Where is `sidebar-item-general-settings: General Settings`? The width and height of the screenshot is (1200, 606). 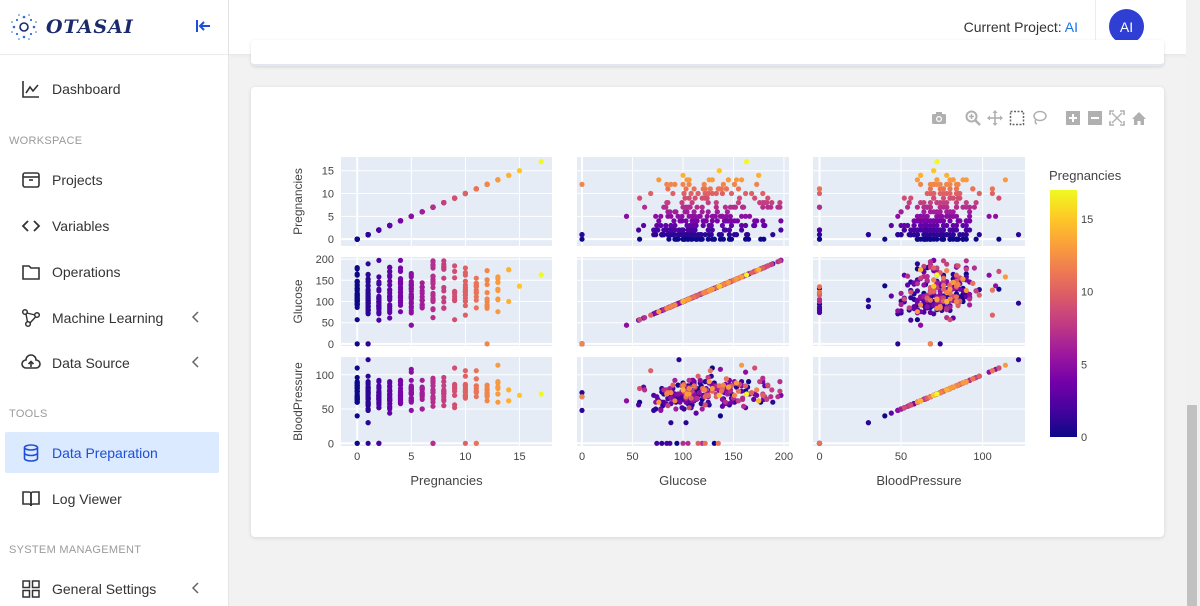
sidebar-item-general-settings: General Settings is located at coordinates (112, 587).